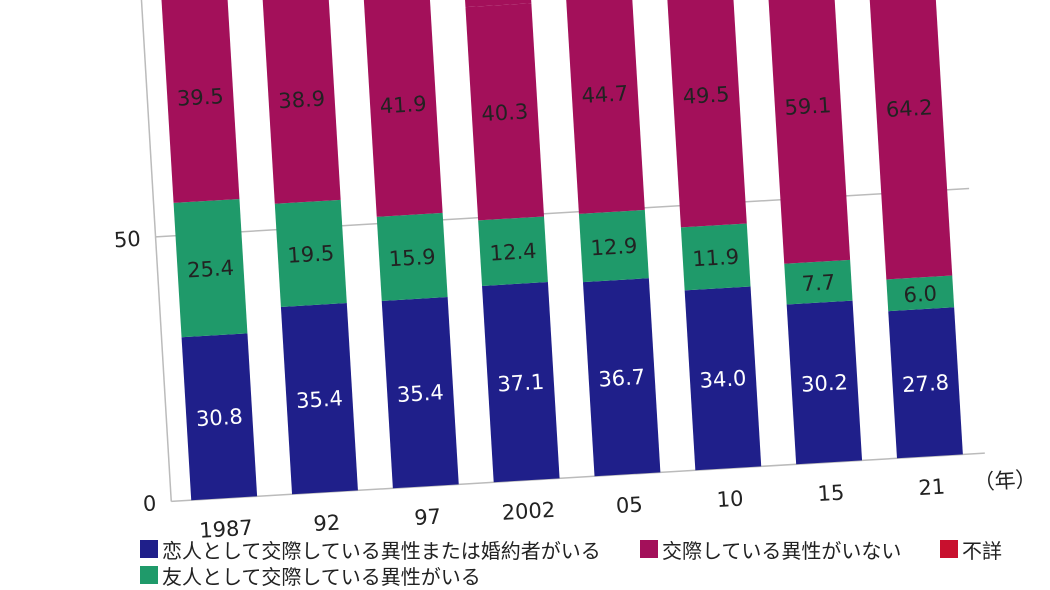  I want to click on data-label: 37.1, so click(521, 383).